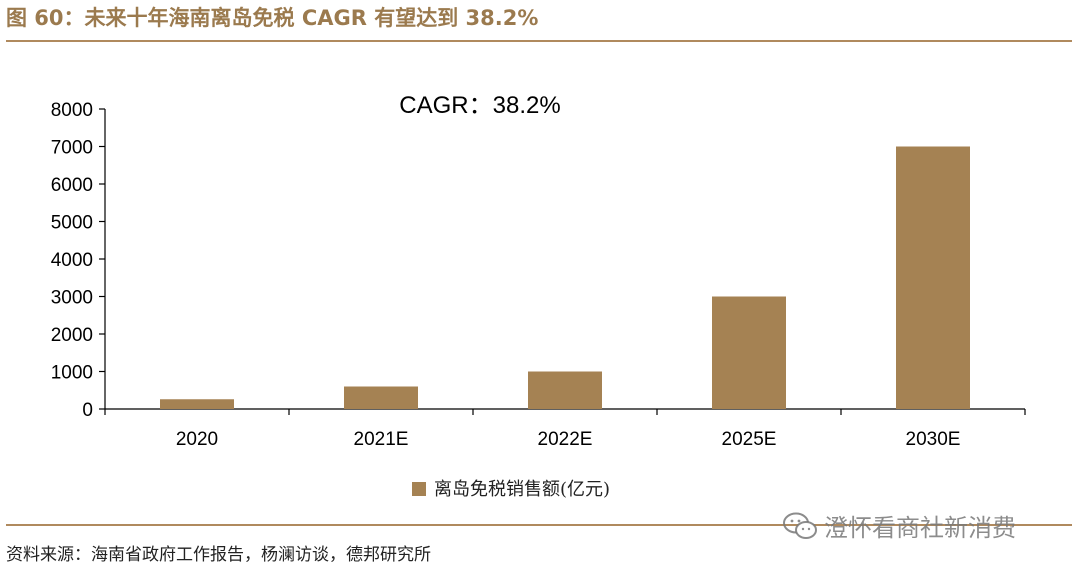  Describe the element at coordinates (800, 525) in the screenshot. I see `wechat-icon` at that location.